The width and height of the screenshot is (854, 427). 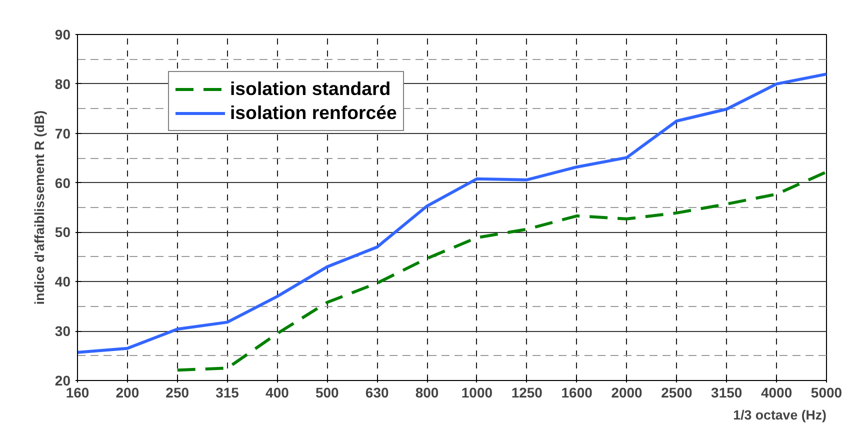 What do you see at coordinates (776, 392) in the screenshot?
I see `x-tick-label: 4000` at bounding box center [776, 392].